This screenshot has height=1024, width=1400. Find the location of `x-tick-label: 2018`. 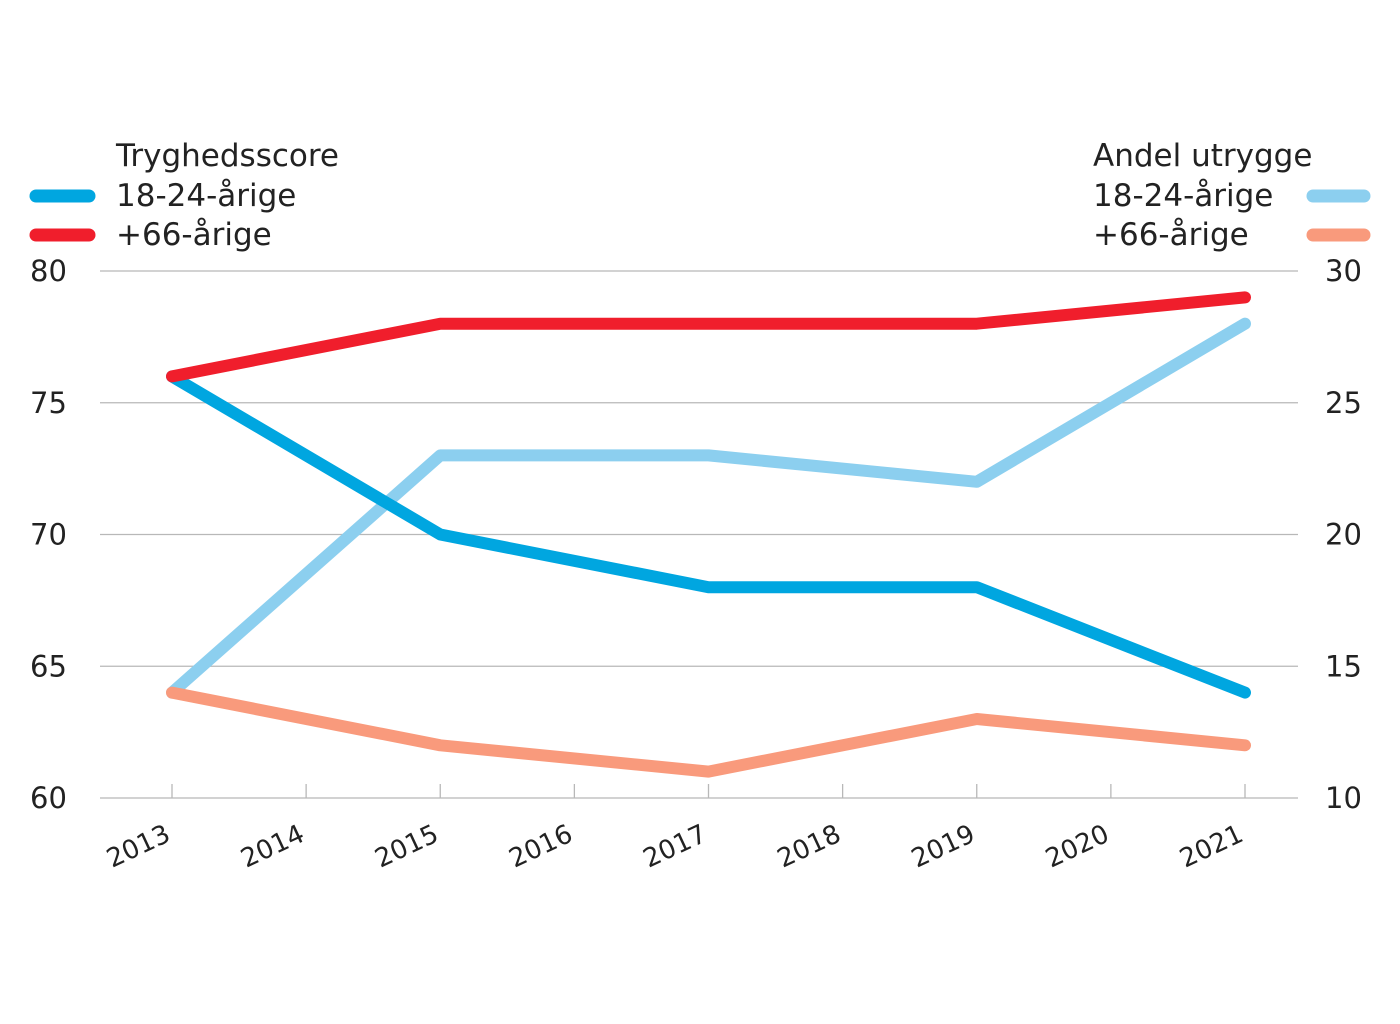

x-tick-label: 2018 is located at coordinates (809, 846).